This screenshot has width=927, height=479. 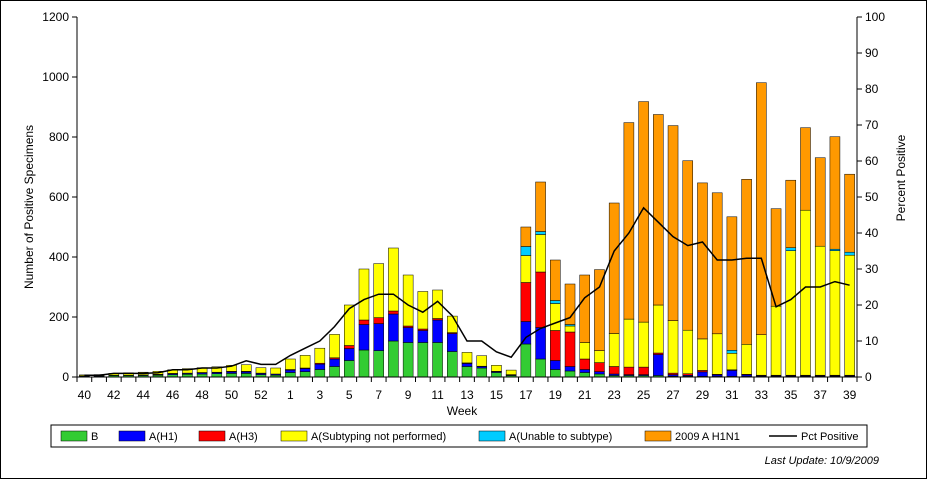 What do you see at coordinates (673, 395) in the screenshot?
I see `x-tick-label: 27` at bounding box center [673, 395].